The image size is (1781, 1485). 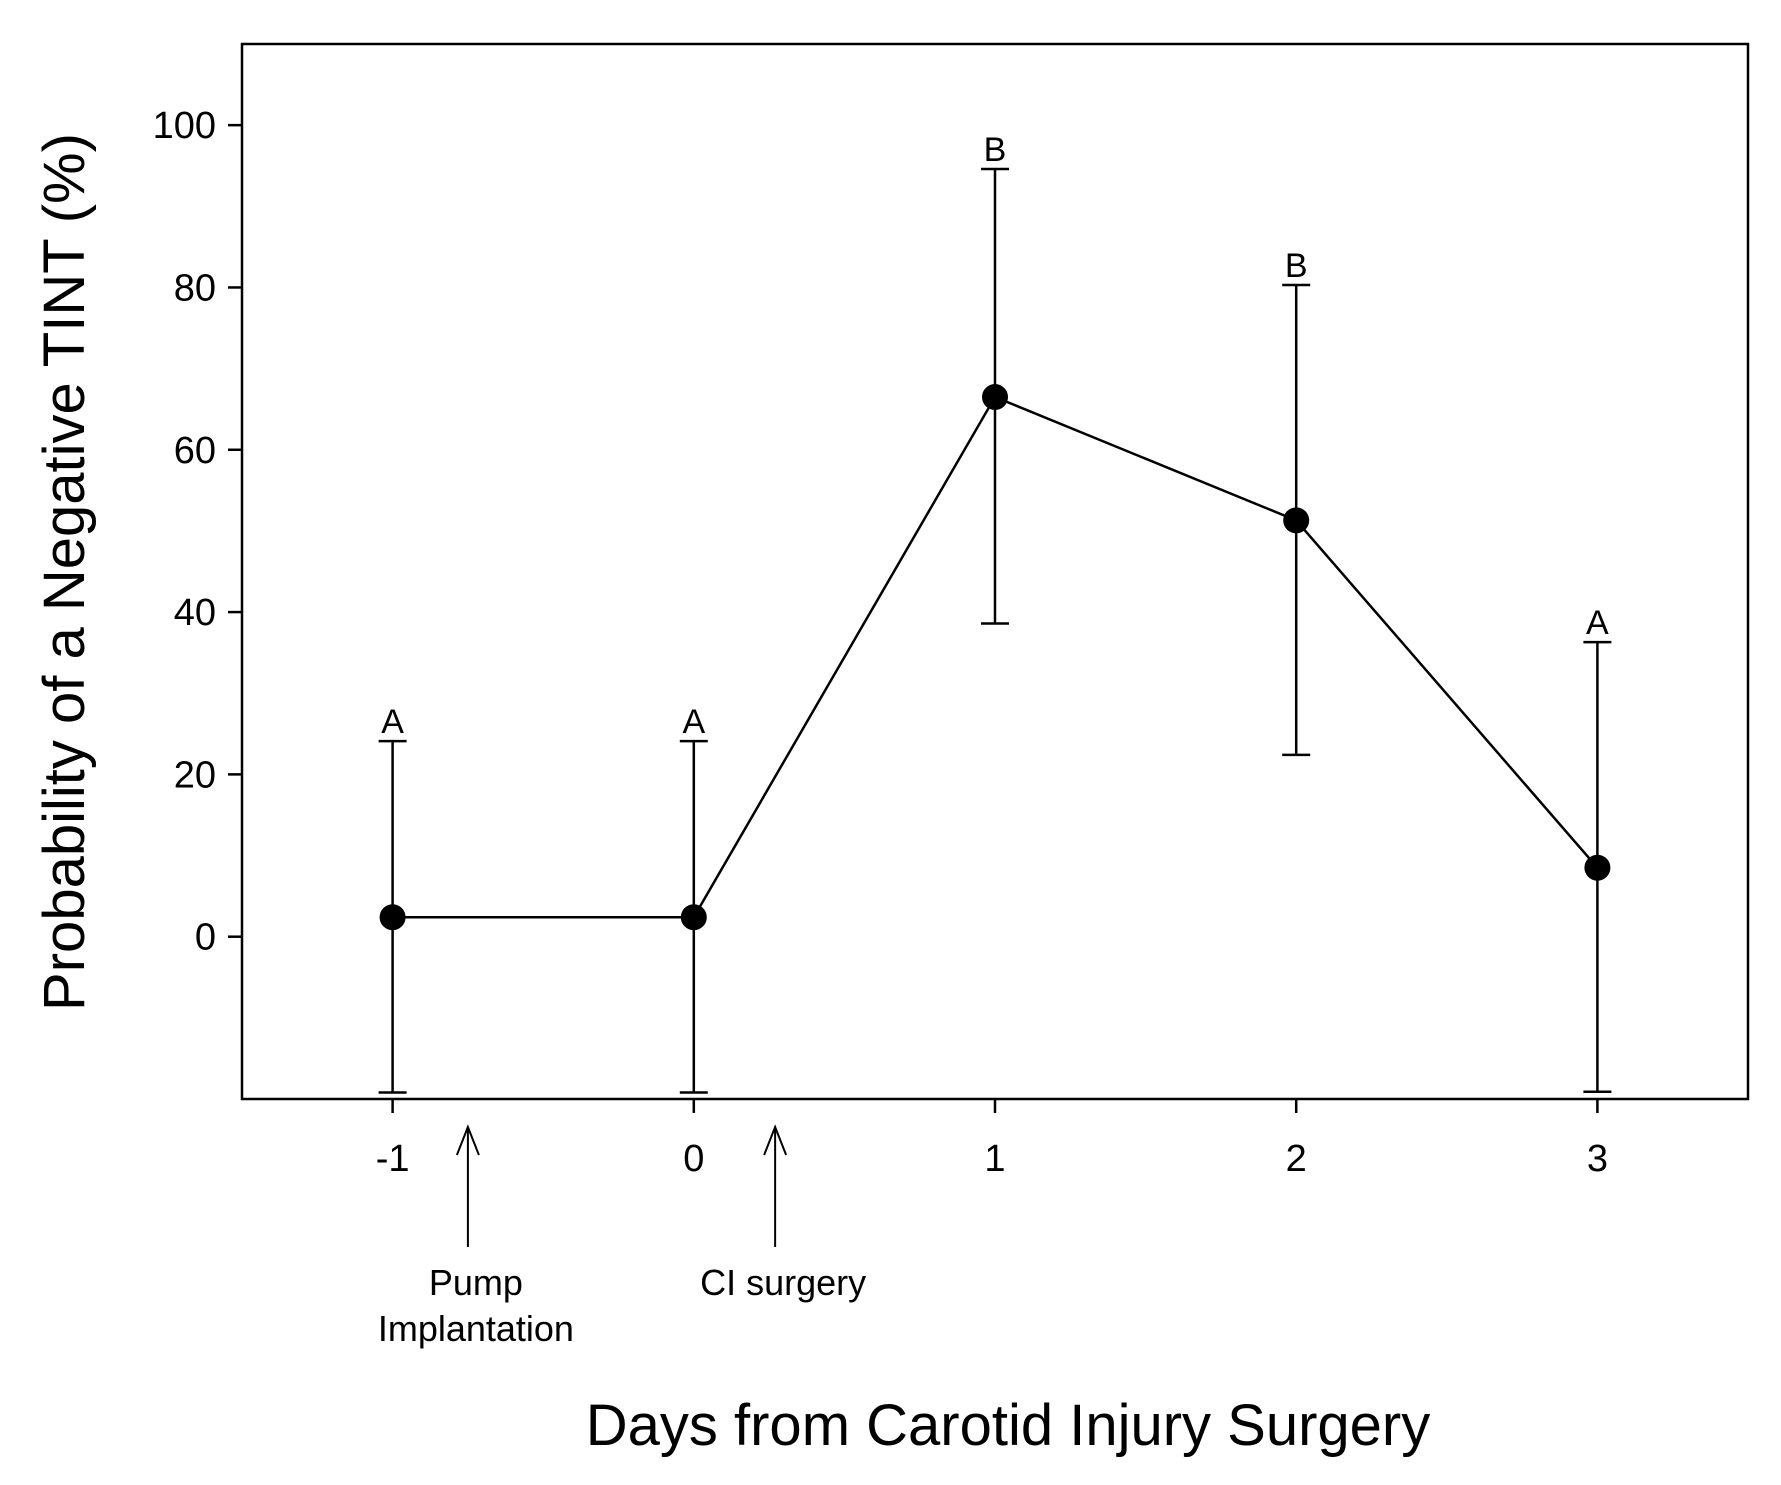 I want to click on y-axis: 0 20 40 60 80 100, so click(x=197, y=532).